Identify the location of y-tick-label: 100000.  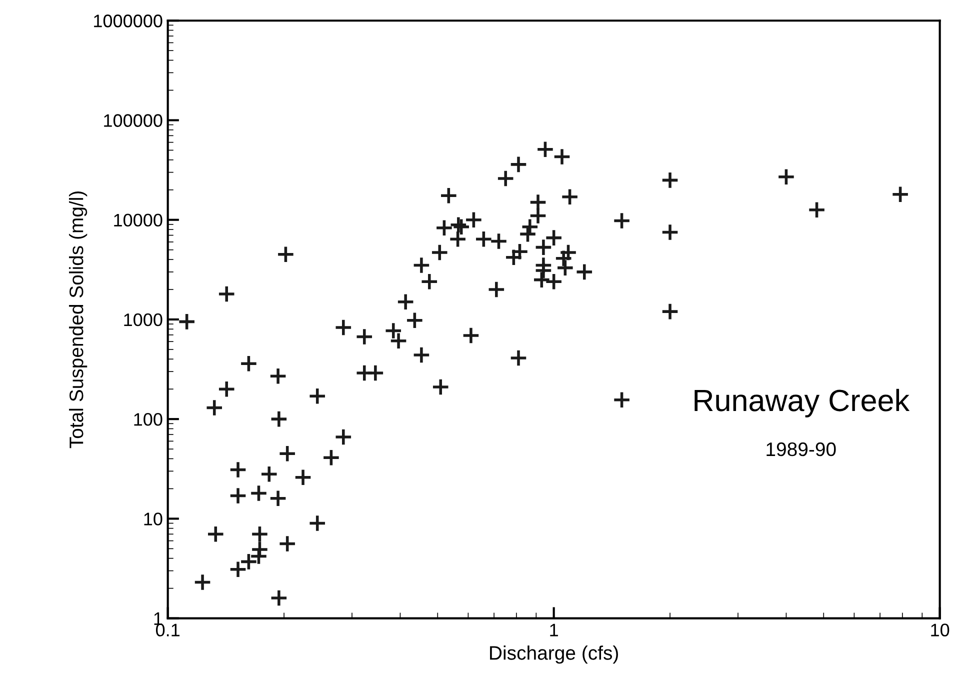
(133, 120).